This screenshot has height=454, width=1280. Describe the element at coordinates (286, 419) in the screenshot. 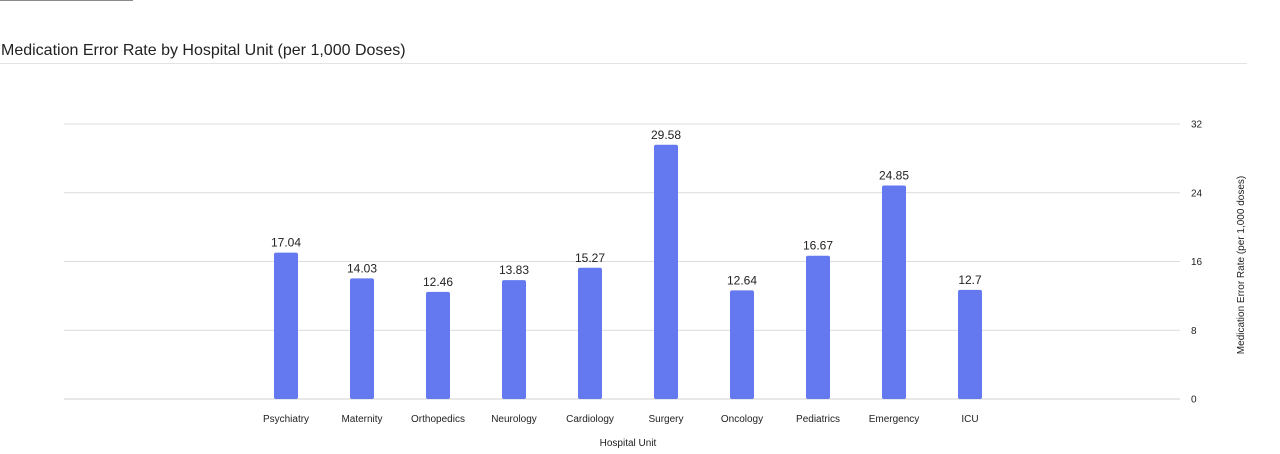

I see `x-tick-label: Psychiatry` at that location.